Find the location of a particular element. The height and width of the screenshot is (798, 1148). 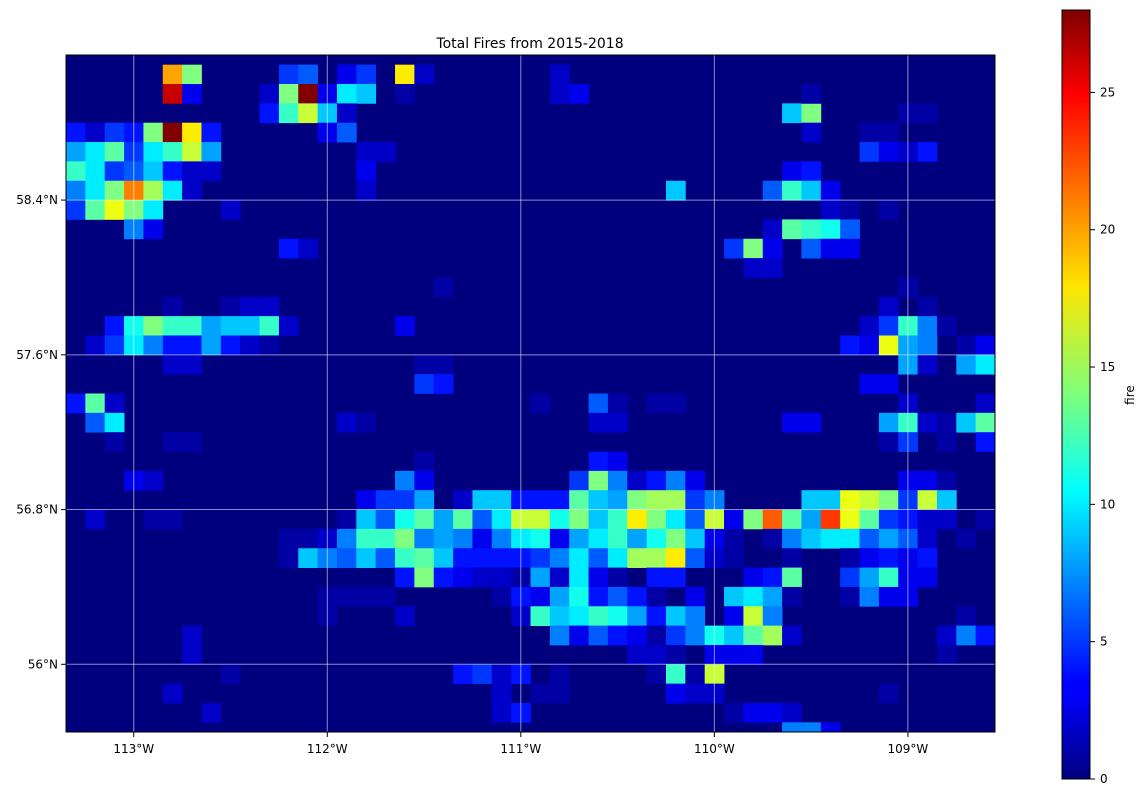

colorbar: 0510152025 fire is located at coordinates (1099, 398).